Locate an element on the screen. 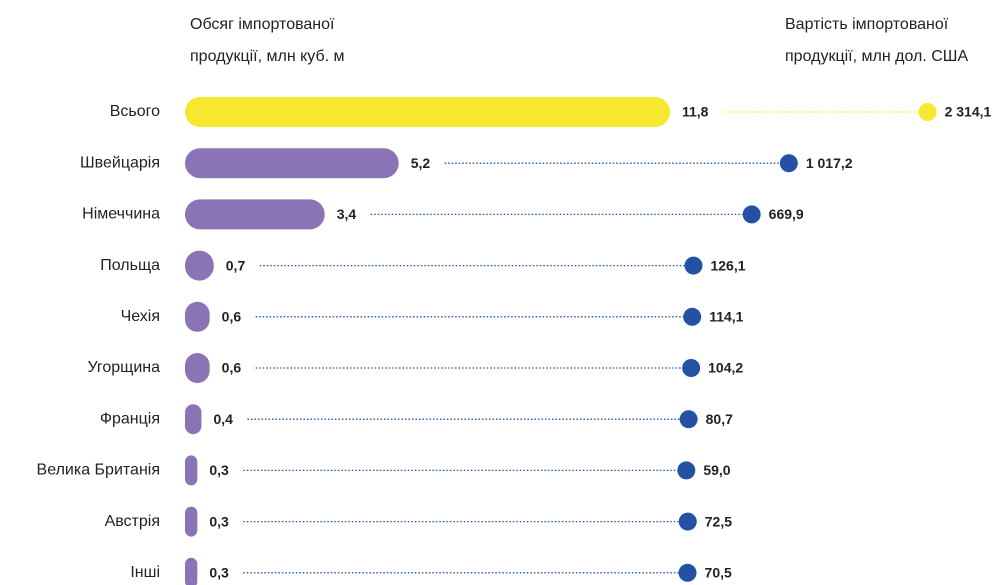 The width and height of the screenshot is (1006, 585). category-label: Швейцарія is located at coordinates (120, 162).